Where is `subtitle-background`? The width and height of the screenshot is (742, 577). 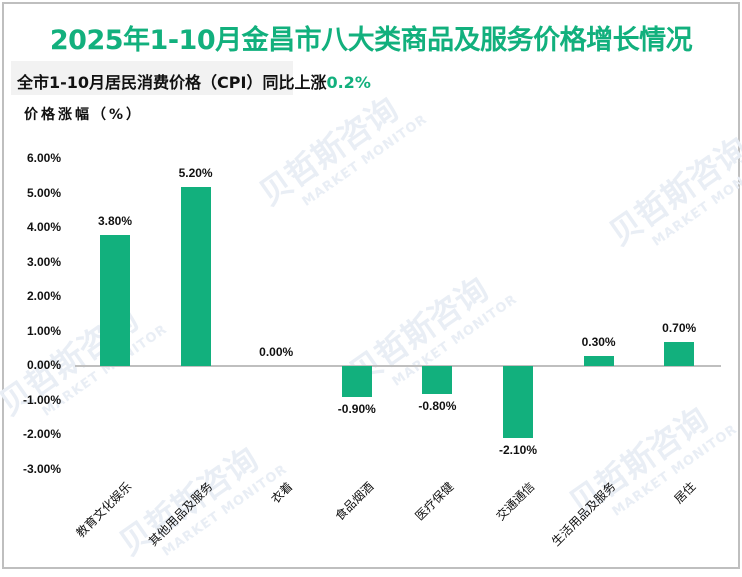
subtitle-background is located at coordinates (152, 78).